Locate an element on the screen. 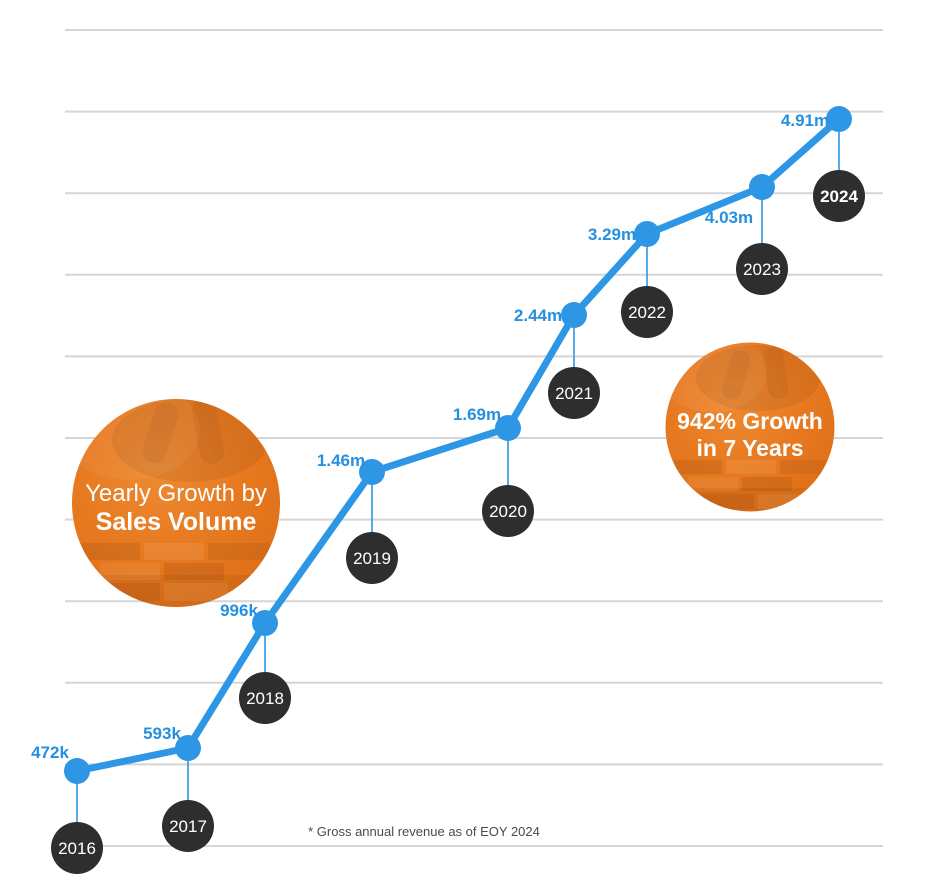 The width and height of the screenshot is (946, 881). year-badge-2022 is located at coordinates (647, 312).